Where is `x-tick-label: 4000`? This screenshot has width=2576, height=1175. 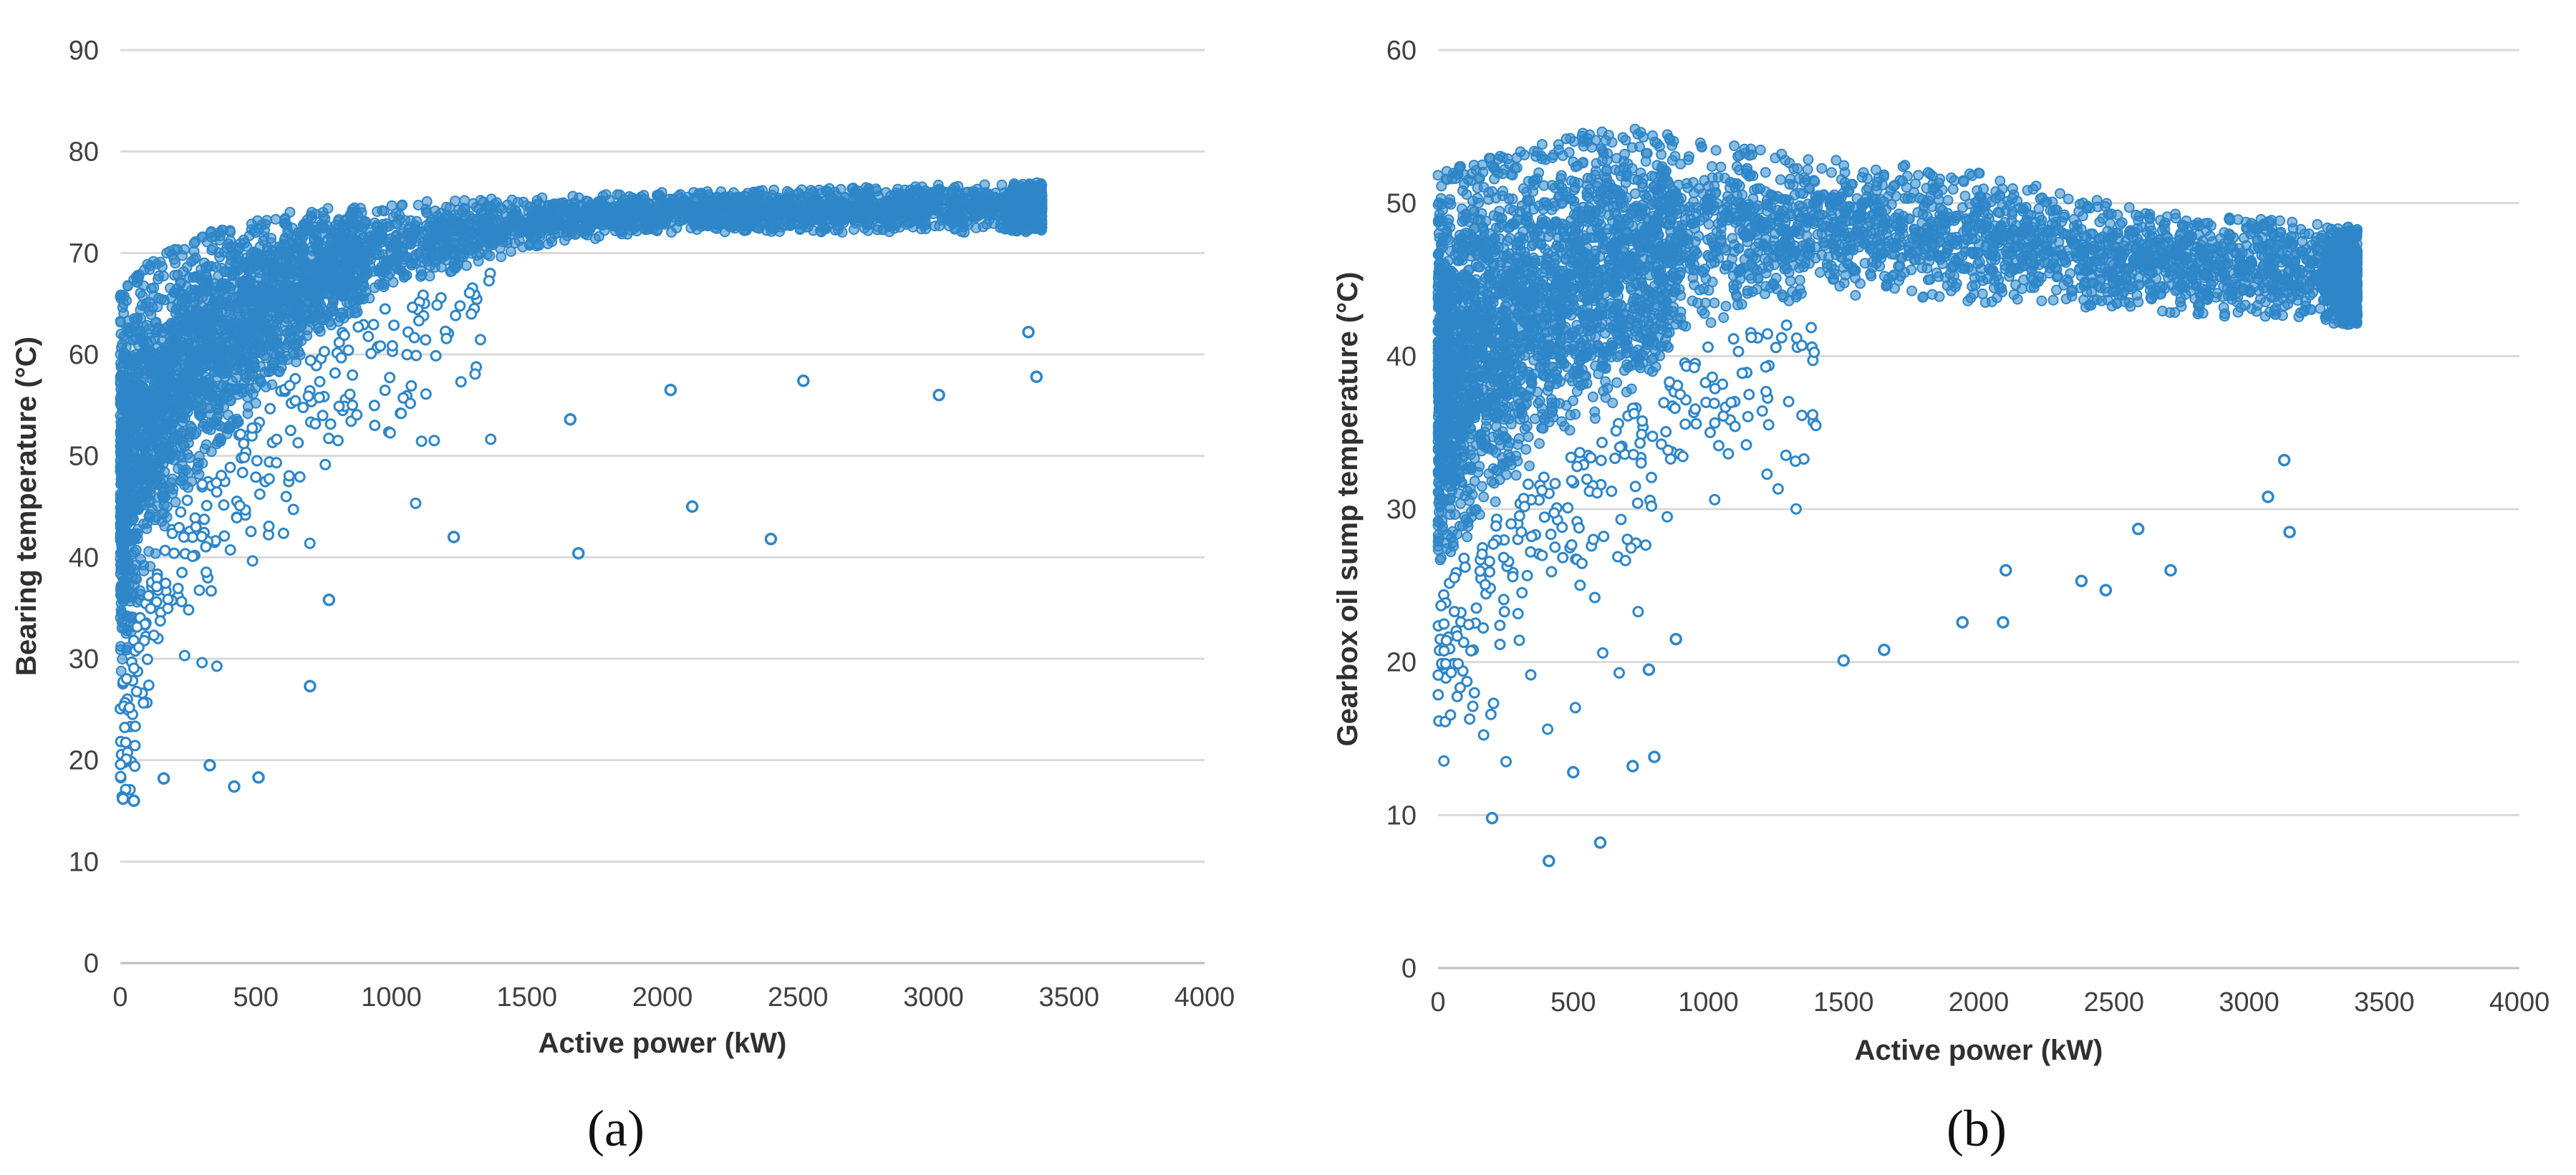 x-tick-label: 4000 is located at coordinates (1204, 997).